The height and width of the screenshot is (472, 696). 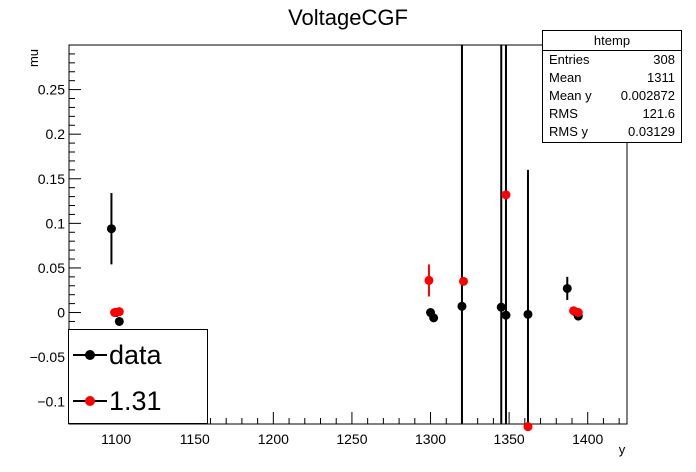 What do you see at coordinates (565, 77) in the screenshot?
I see `stats-label: Mean` at bounding box center [565, 77].